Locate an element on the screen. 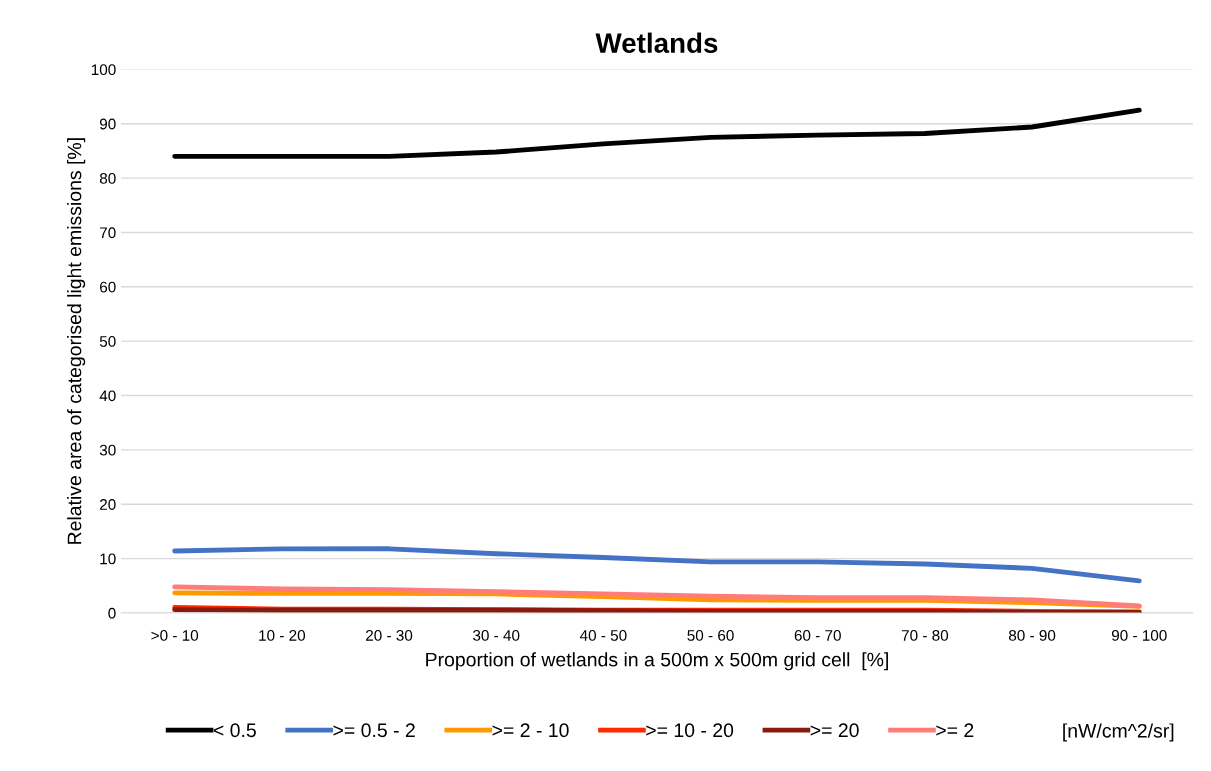  y-tick-label: 60 is located at coordinates (108, 287).